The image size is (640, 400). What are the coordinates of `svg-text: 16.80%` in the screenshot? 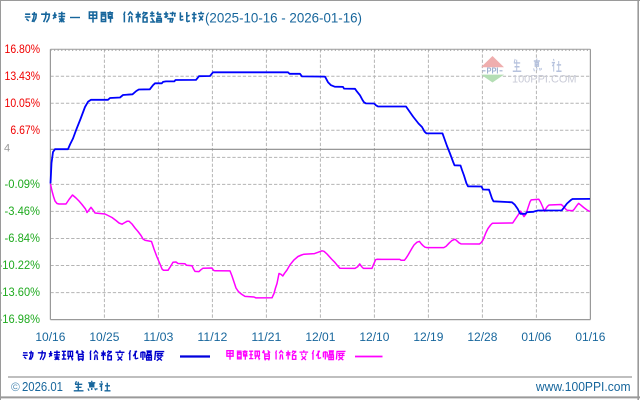 It's located at (23, 49).